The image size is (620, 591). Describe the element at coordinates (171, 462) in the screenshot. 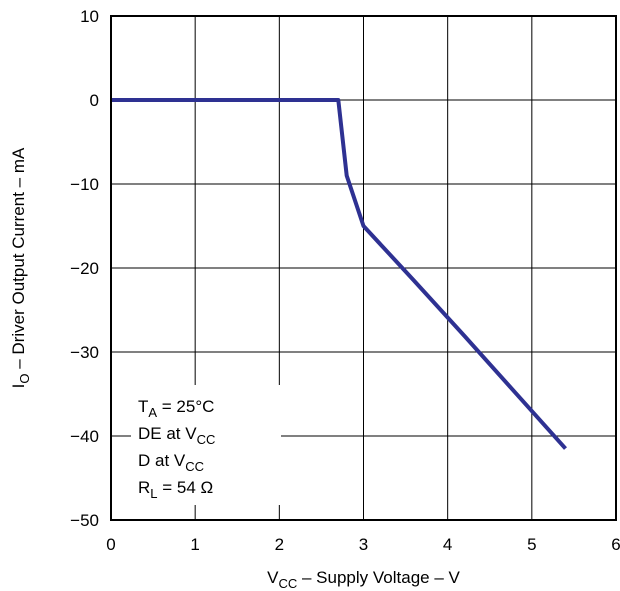

I see `annotation-line: D at VCC` at that location.